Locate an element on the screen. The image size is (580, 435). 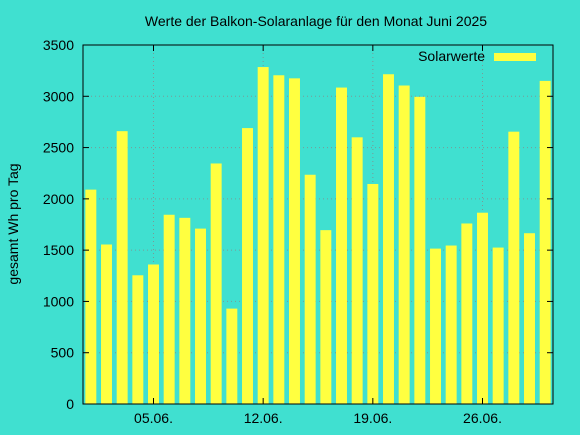
y-tick-label: 2500 is located at coordinates (58, 148).